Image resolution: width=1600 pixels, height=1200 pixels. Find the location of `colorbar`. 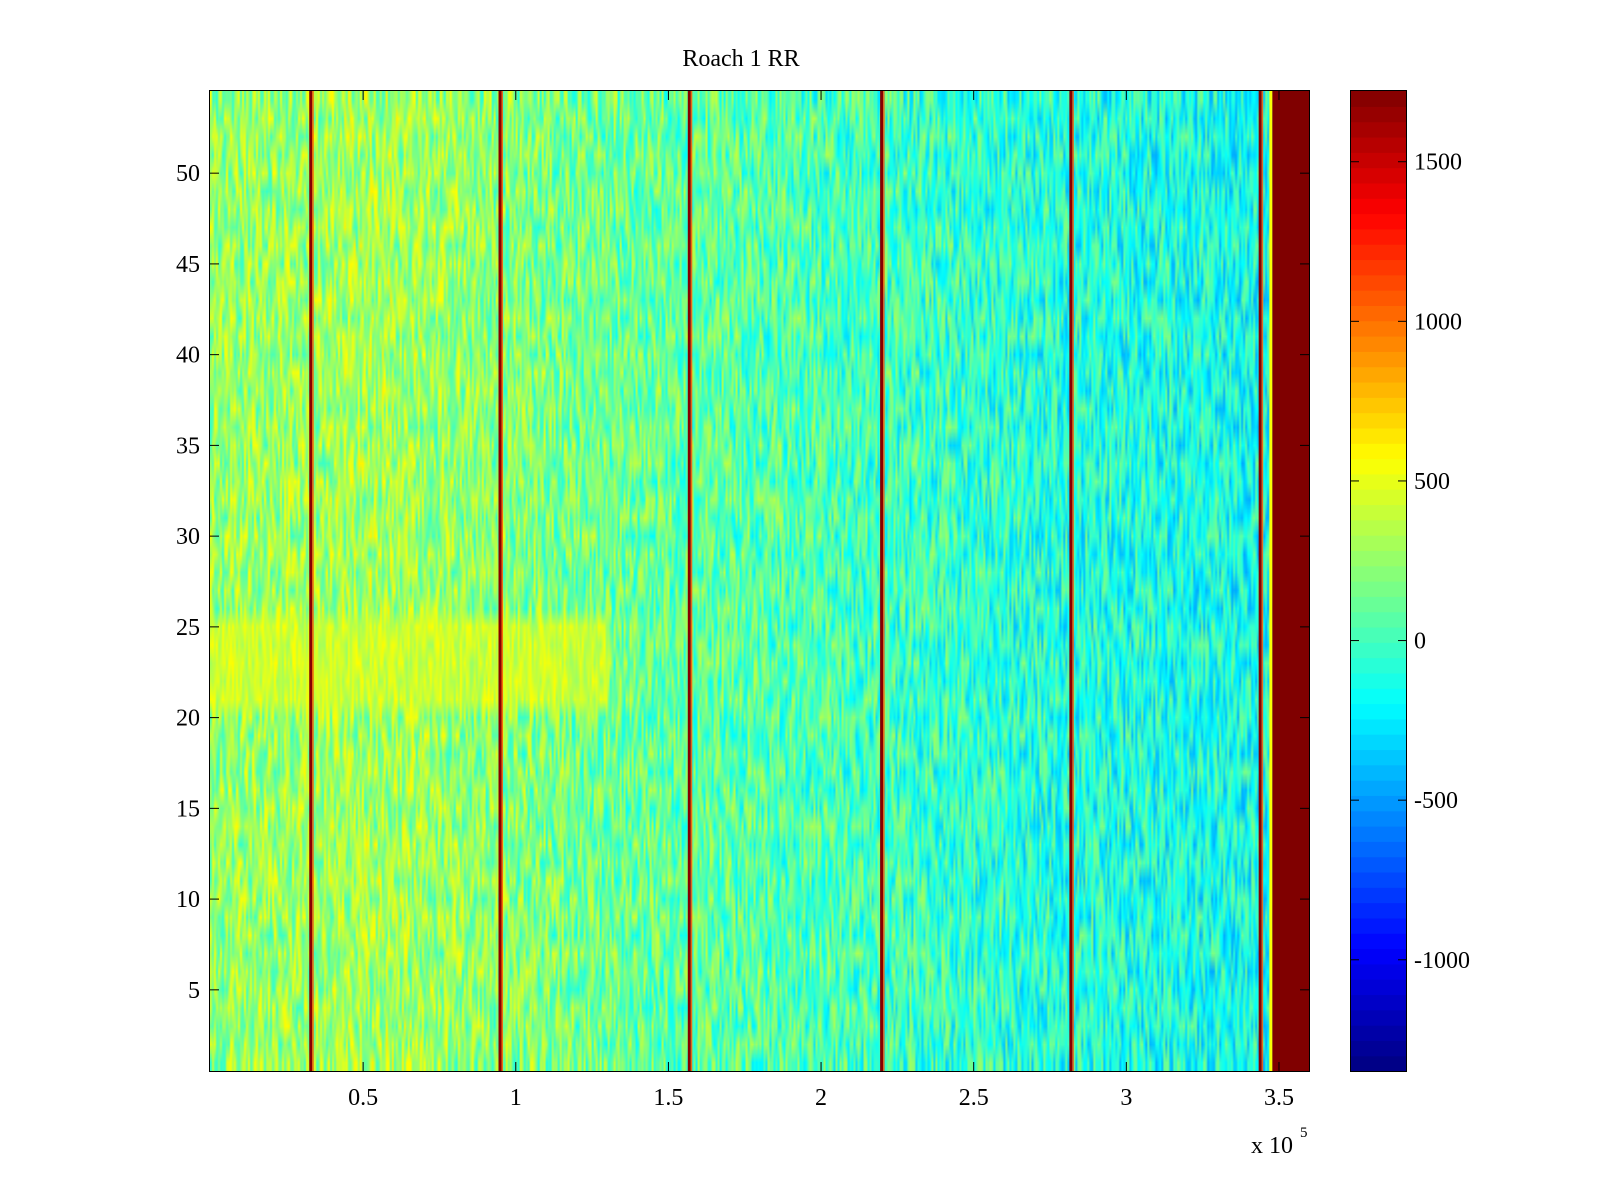

colorbar is located at coordinates (1378, 581).